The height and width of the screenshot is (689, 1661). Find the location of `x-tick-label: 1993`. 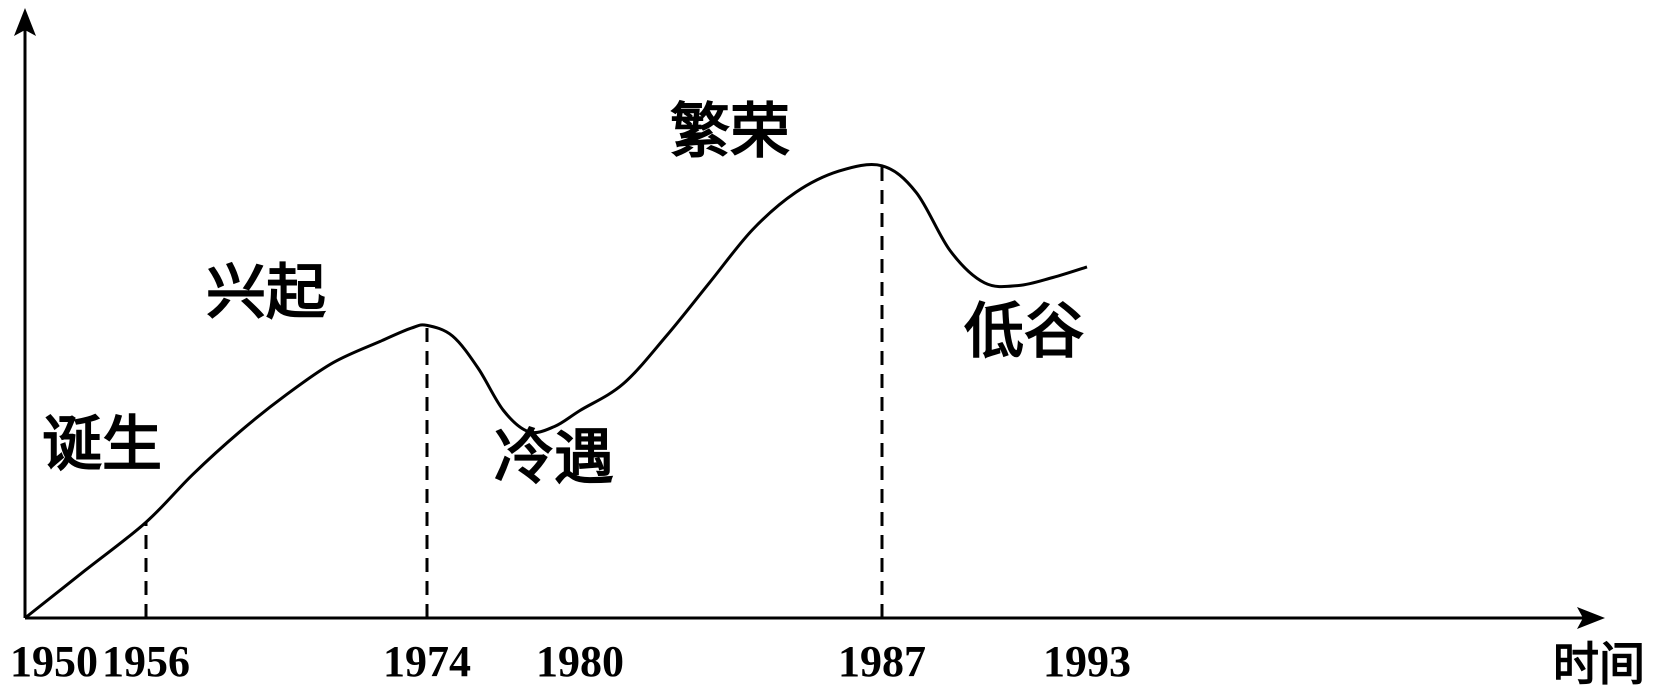

x-tick-label: 1993 is located at coordinates (1087, 661).